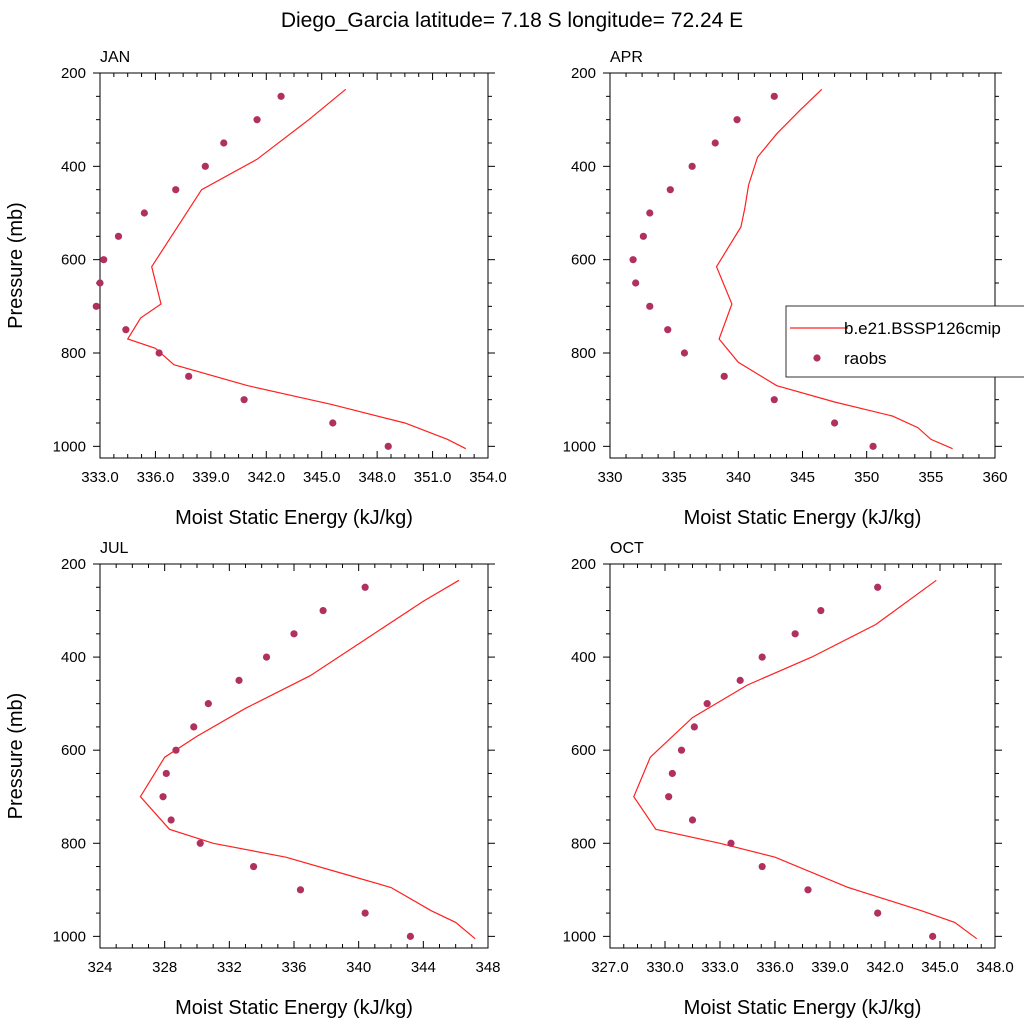 This screenshot has width=1024, height=1024. What do you see at coordinates (817, 358) in the screenshot?
I see `legend-raobs-marker` at bounding box center [817, 358].